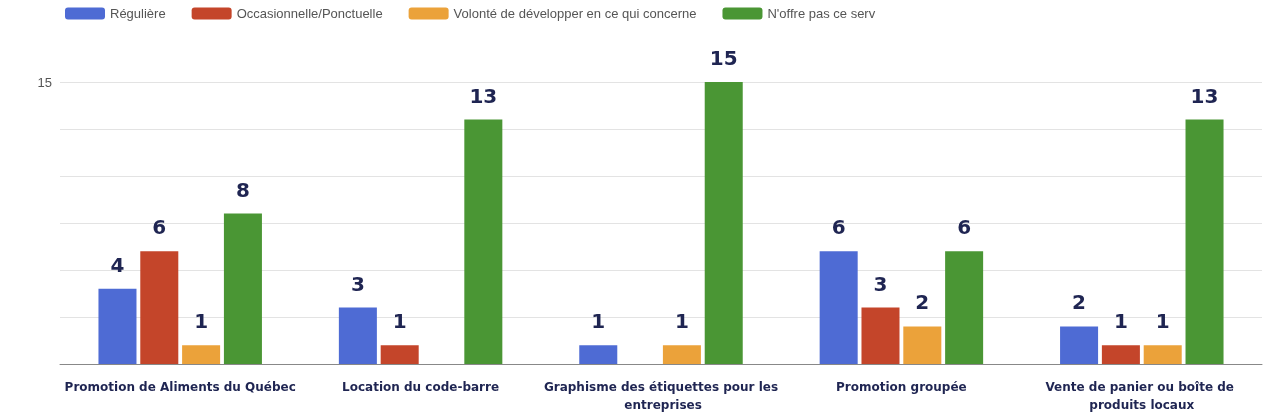 The width and height of the screenshot is (1276, 418). What do you see at coordinates (661, 396) in the screenshot?
I see `x-tick-label: Graphisme des étiquettes pour les entreprises` at bounding box center [661, 396].